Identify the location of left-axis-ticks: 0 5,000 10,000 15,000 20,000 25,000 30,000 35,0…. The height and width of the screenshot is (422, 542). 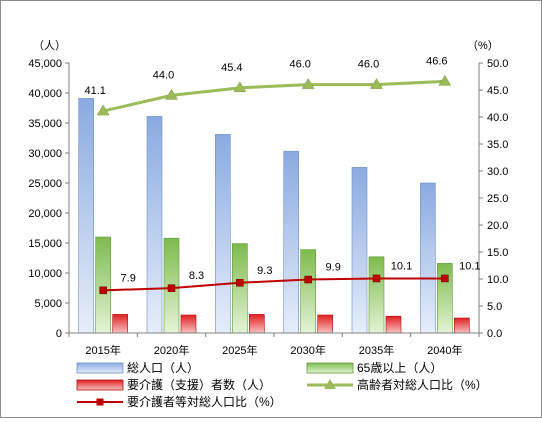
(48, 199).